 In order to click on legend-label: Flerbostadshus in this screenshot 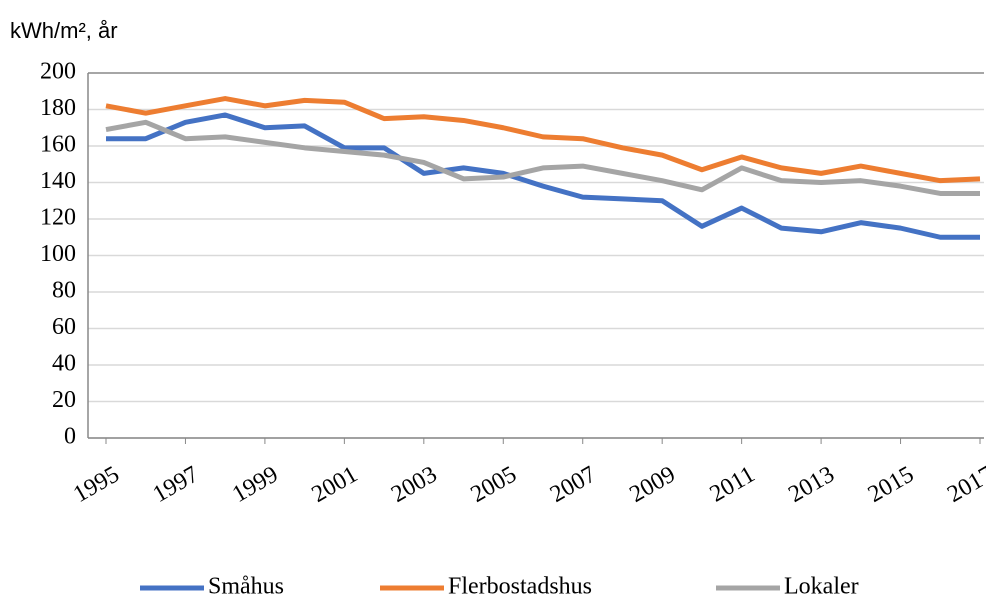, I will do `click(520, 587)`.